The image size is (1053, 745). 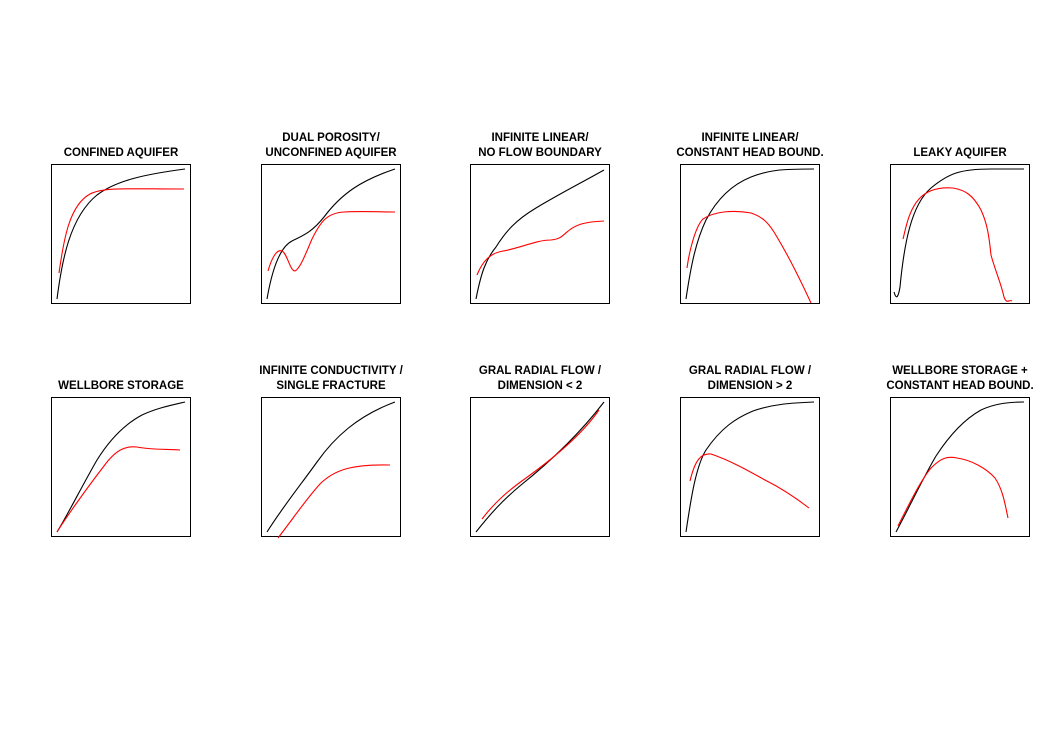 I want to click on panel-title: CONFINED AQUIFER, so click(x=121, y=153).